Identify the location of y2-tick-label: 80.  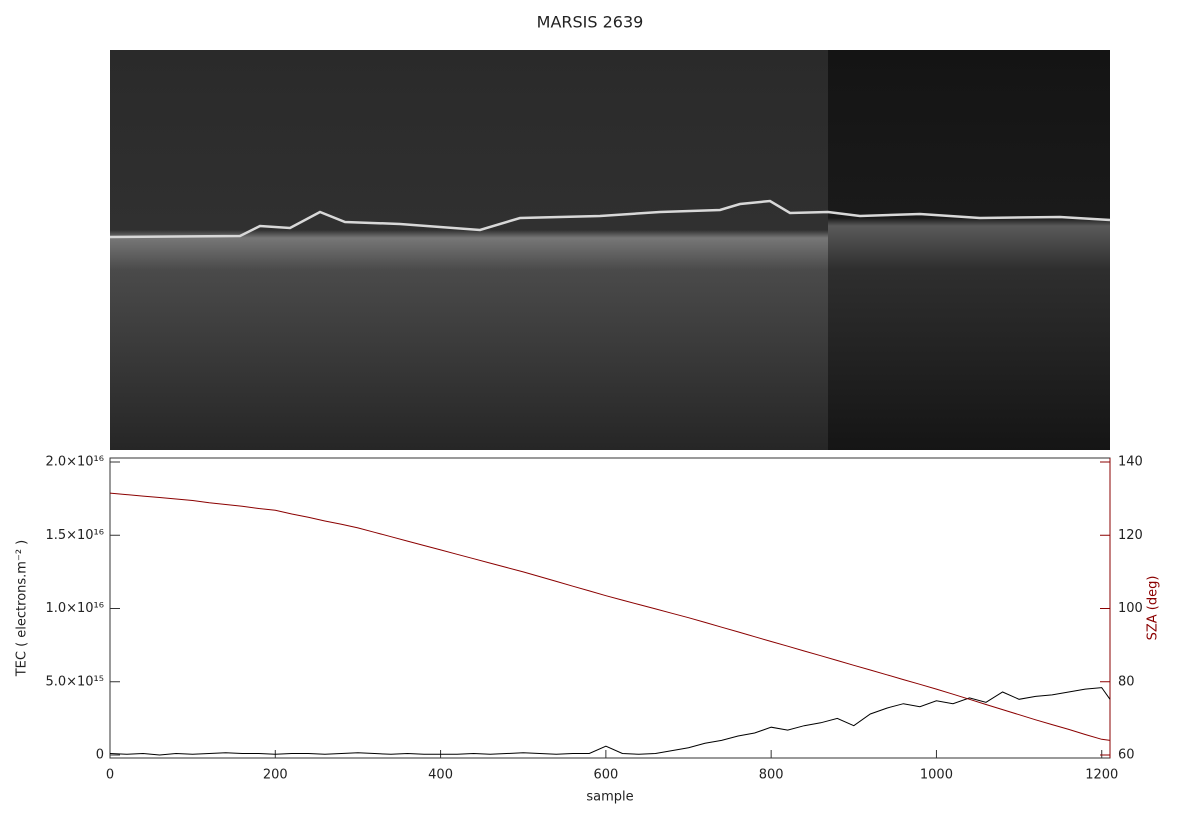
(1126, 681).